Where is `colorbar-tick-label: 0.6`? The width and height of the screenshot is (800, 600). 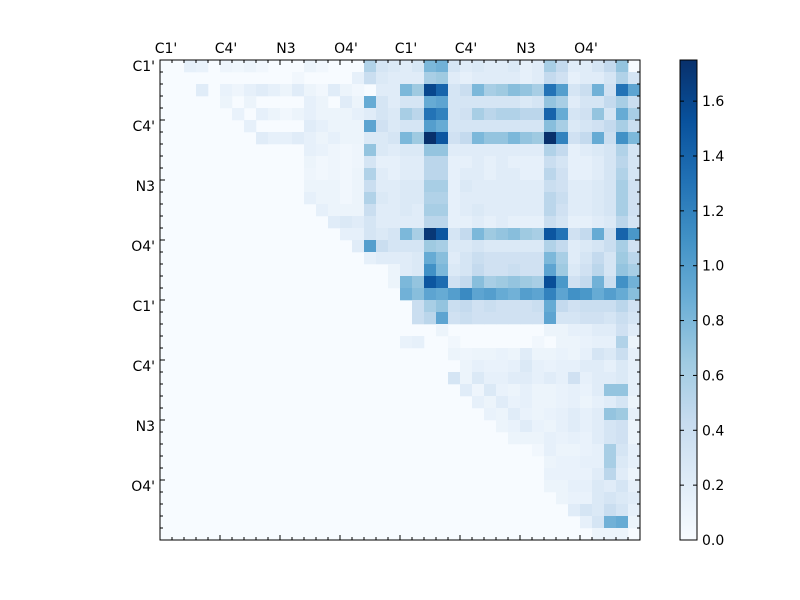 colorbar-tick-label: 0.6 is located at coordinates (713, 376).